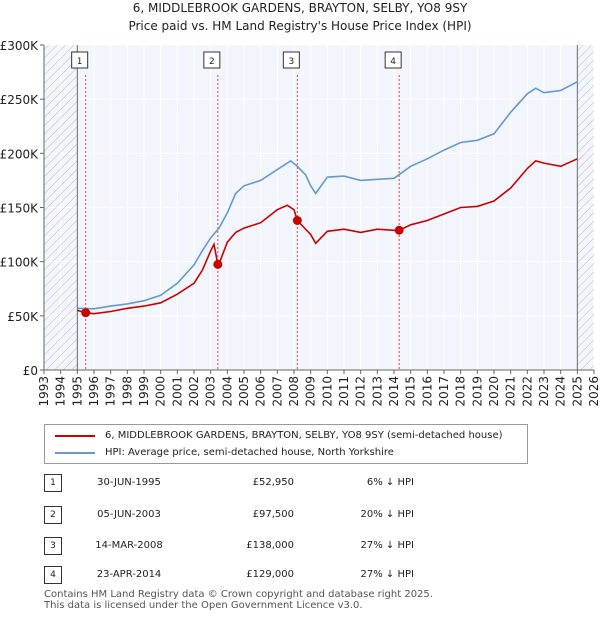 The width and height of the screenshot is (600, 620). I want to click on x-tick-label: 2005, so click(244, 391).